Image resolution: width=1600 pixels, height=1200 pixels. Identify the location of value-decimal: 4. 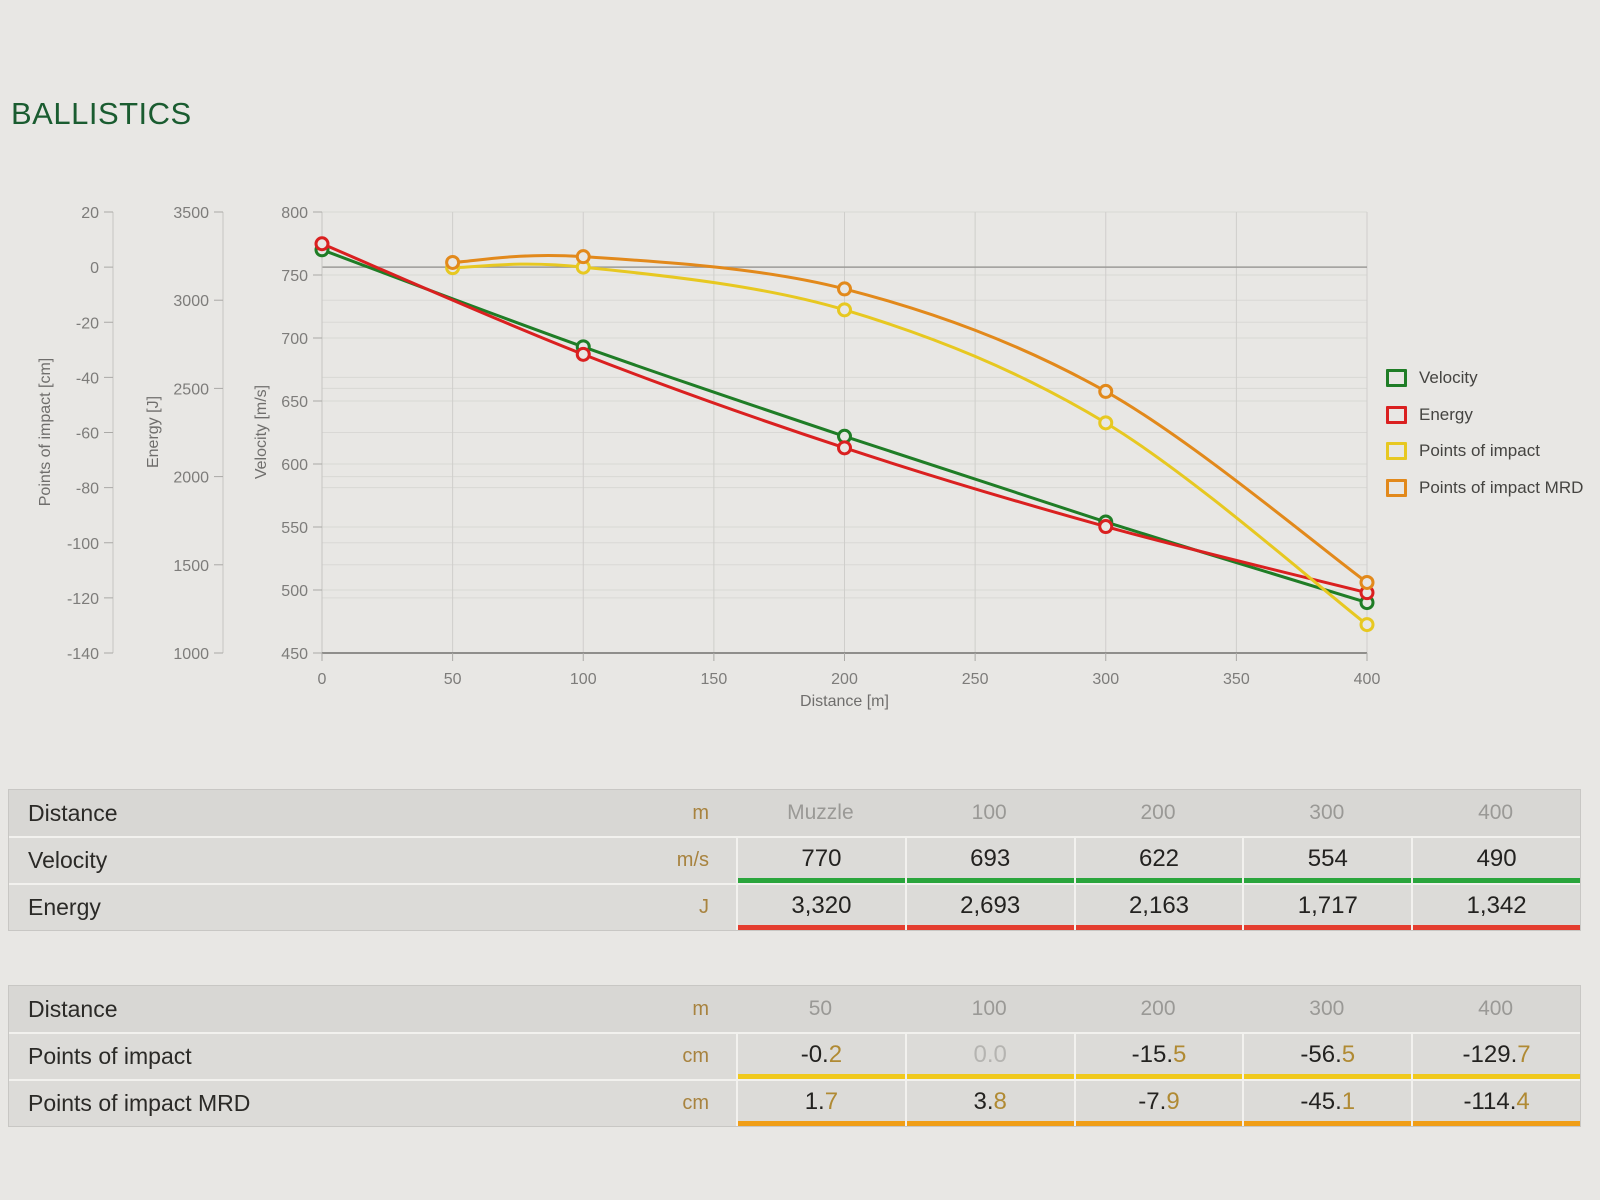
(1523, 1101).